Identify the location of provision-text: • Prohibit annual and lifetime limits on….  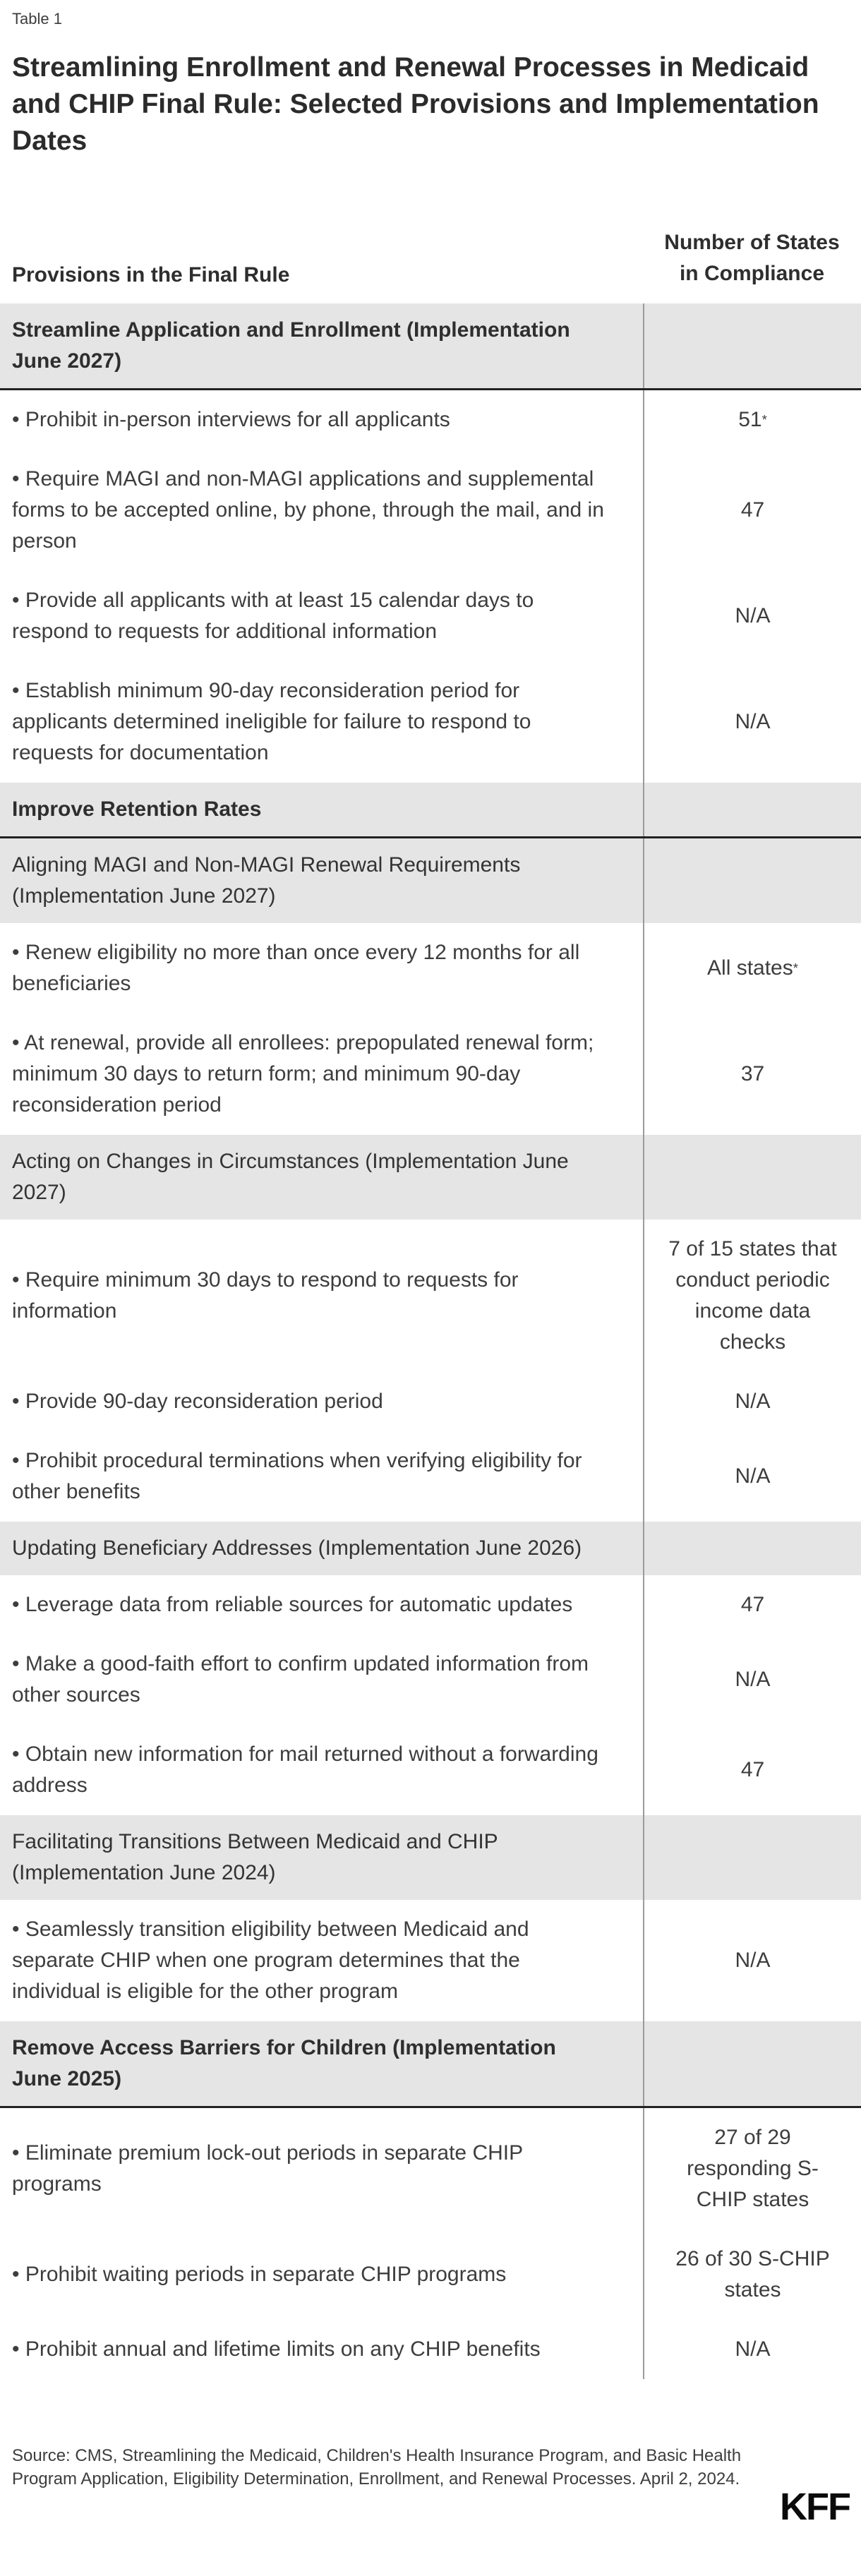
(276, 2349).